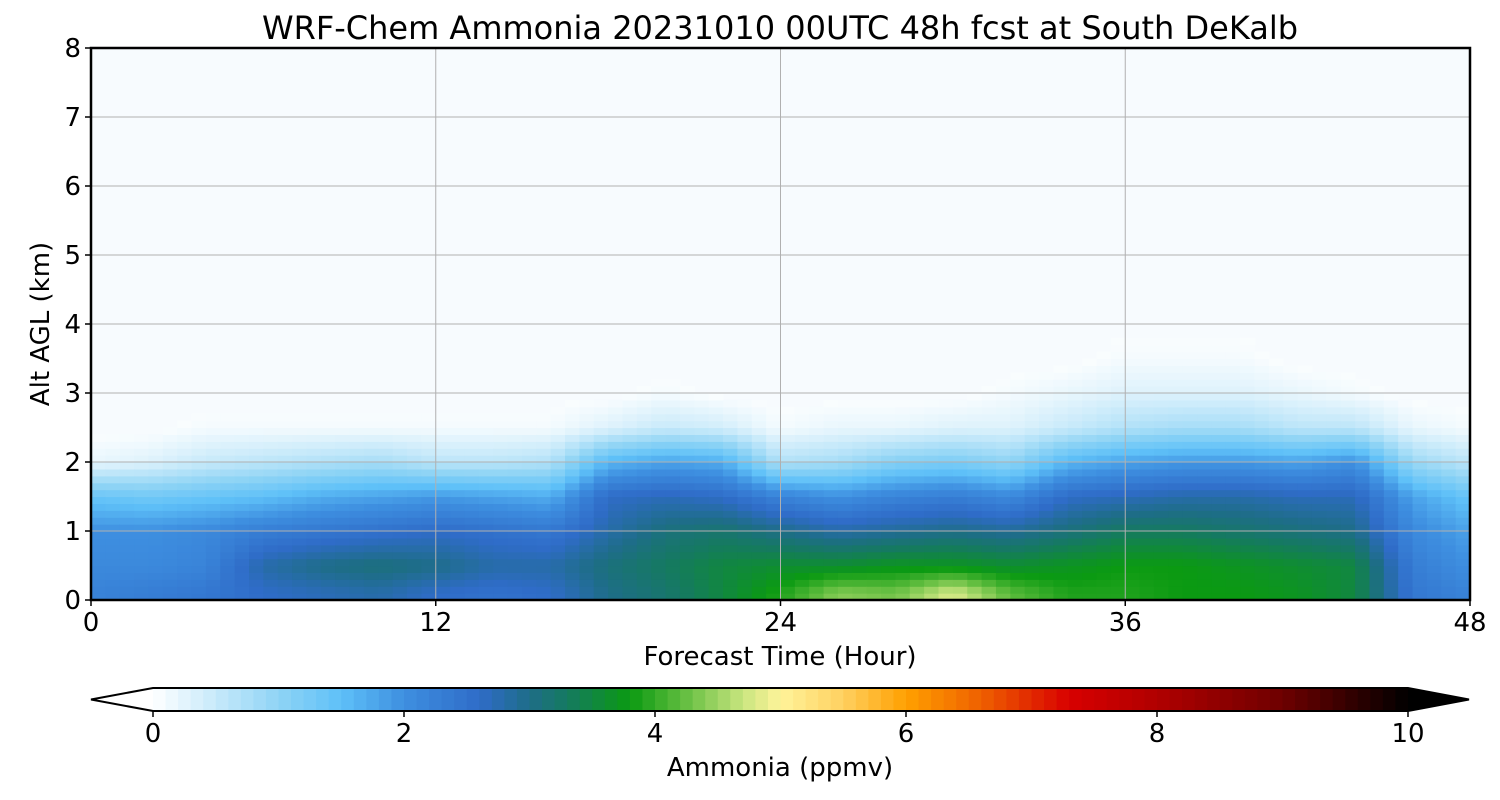  Describe the element at coordinates (72, 532) in the screenshot. I see `y-tick-label: 1` at that location.